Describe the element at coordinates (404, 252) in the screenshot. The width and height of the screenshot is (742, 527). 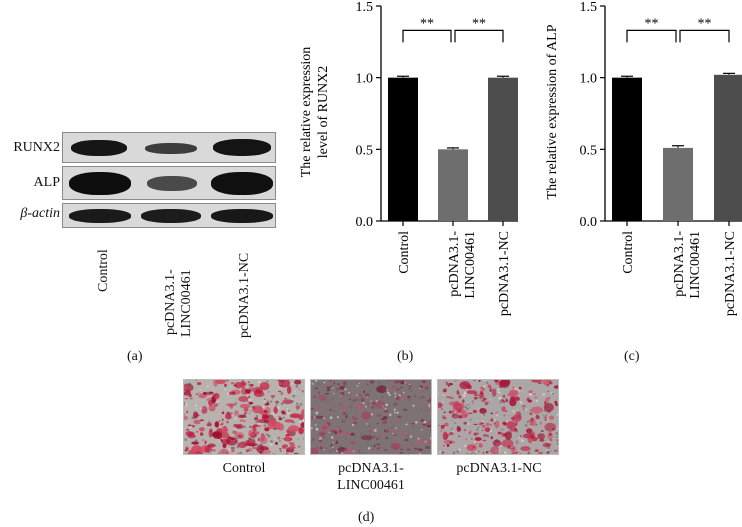
I see `x-tick-label: Control` at that location.